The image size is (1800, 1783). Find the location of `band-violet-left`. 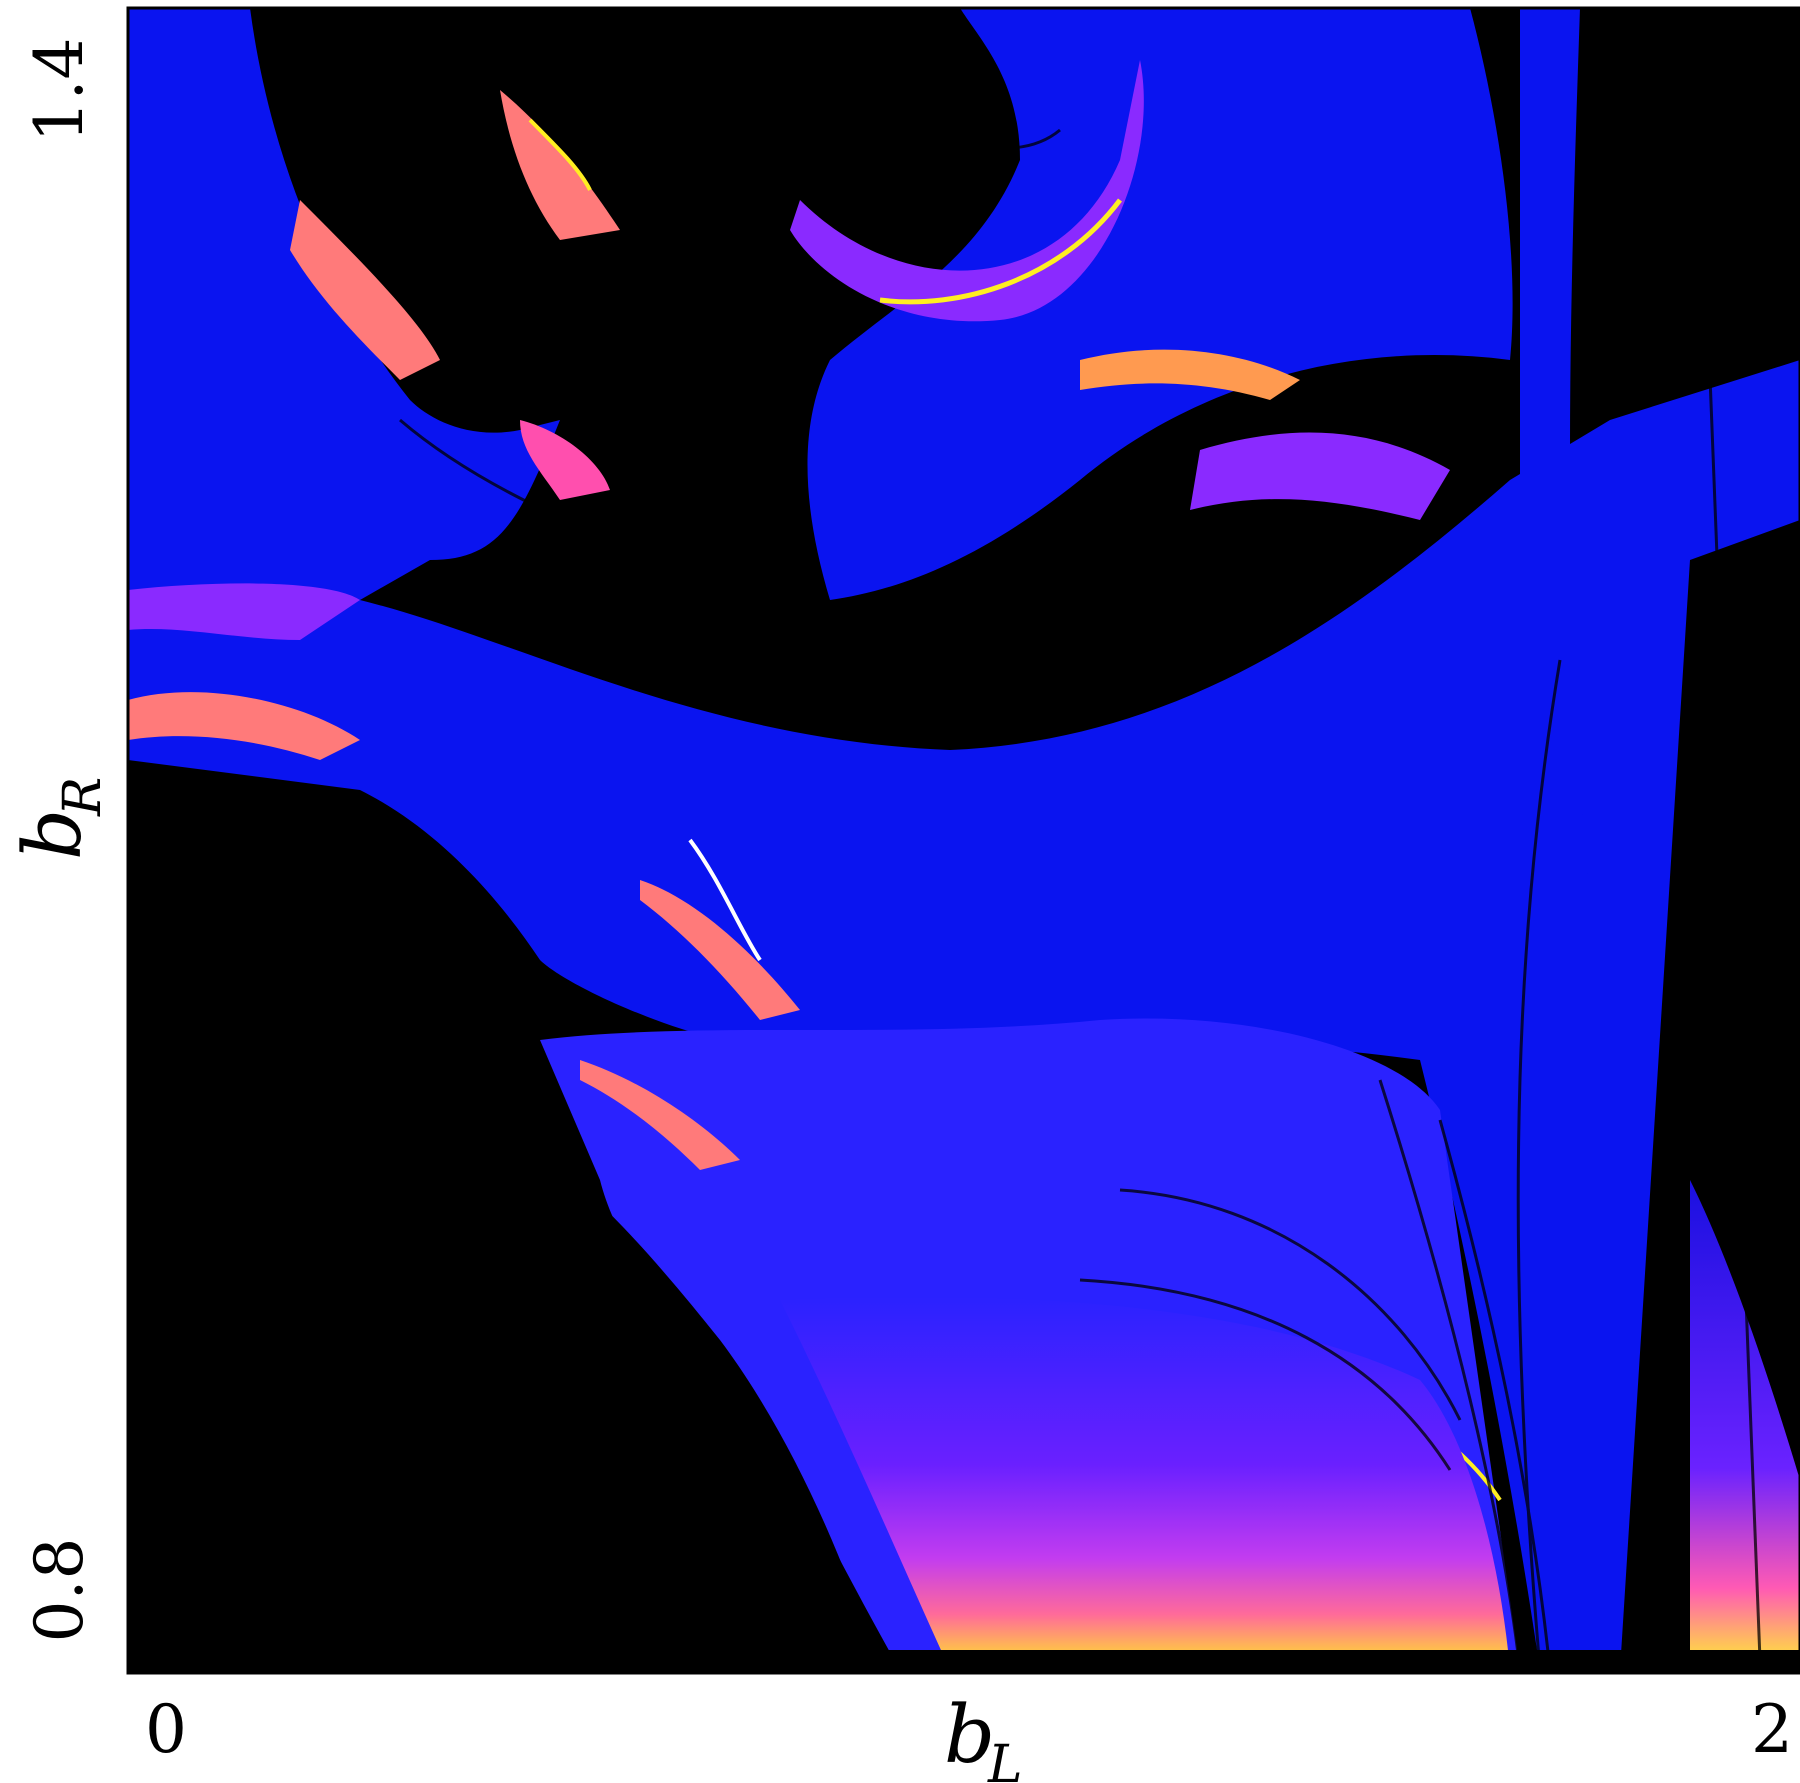

band-violet-left is located at coordinates (244, 611).